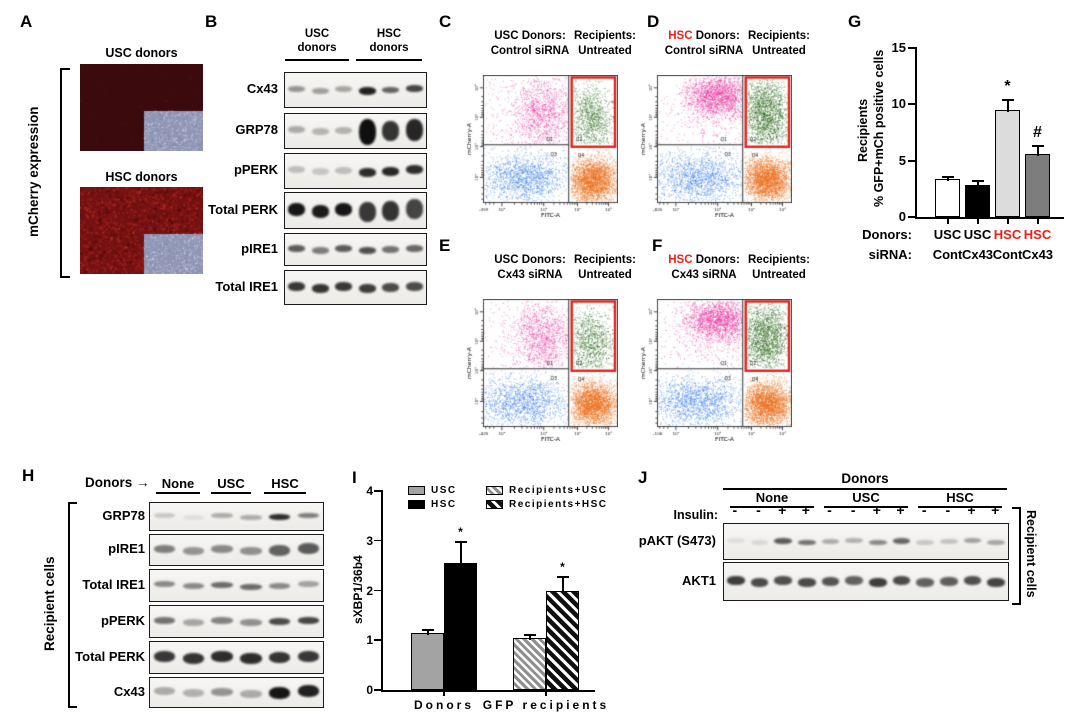 The width and height of the screenshot is (1080, 722). I want to click on j-blot-label: pAKT (S473), so click(677, 540).